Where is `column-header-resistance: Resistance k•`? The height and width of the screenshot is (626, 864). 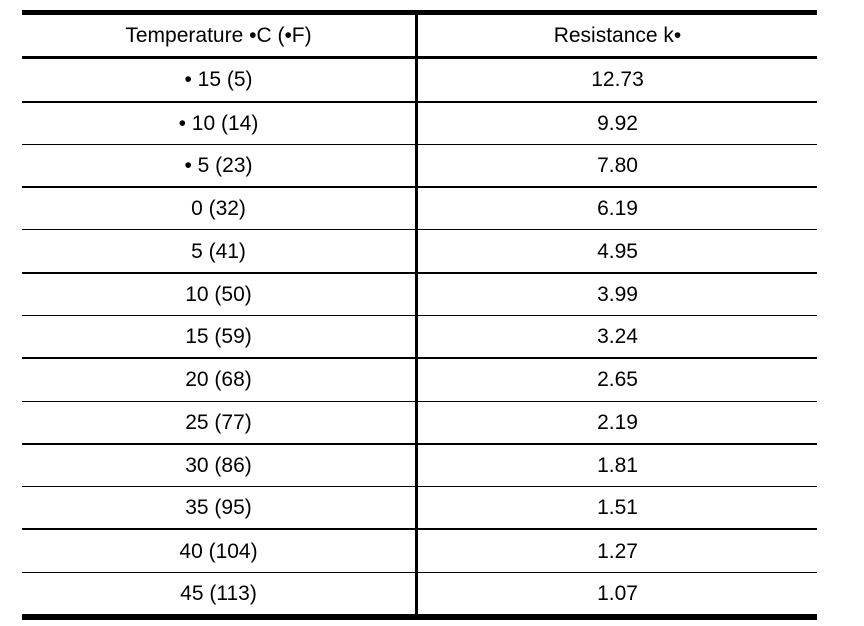 column-header-resistance: Resistance k• is located at coordinates (617, 36).